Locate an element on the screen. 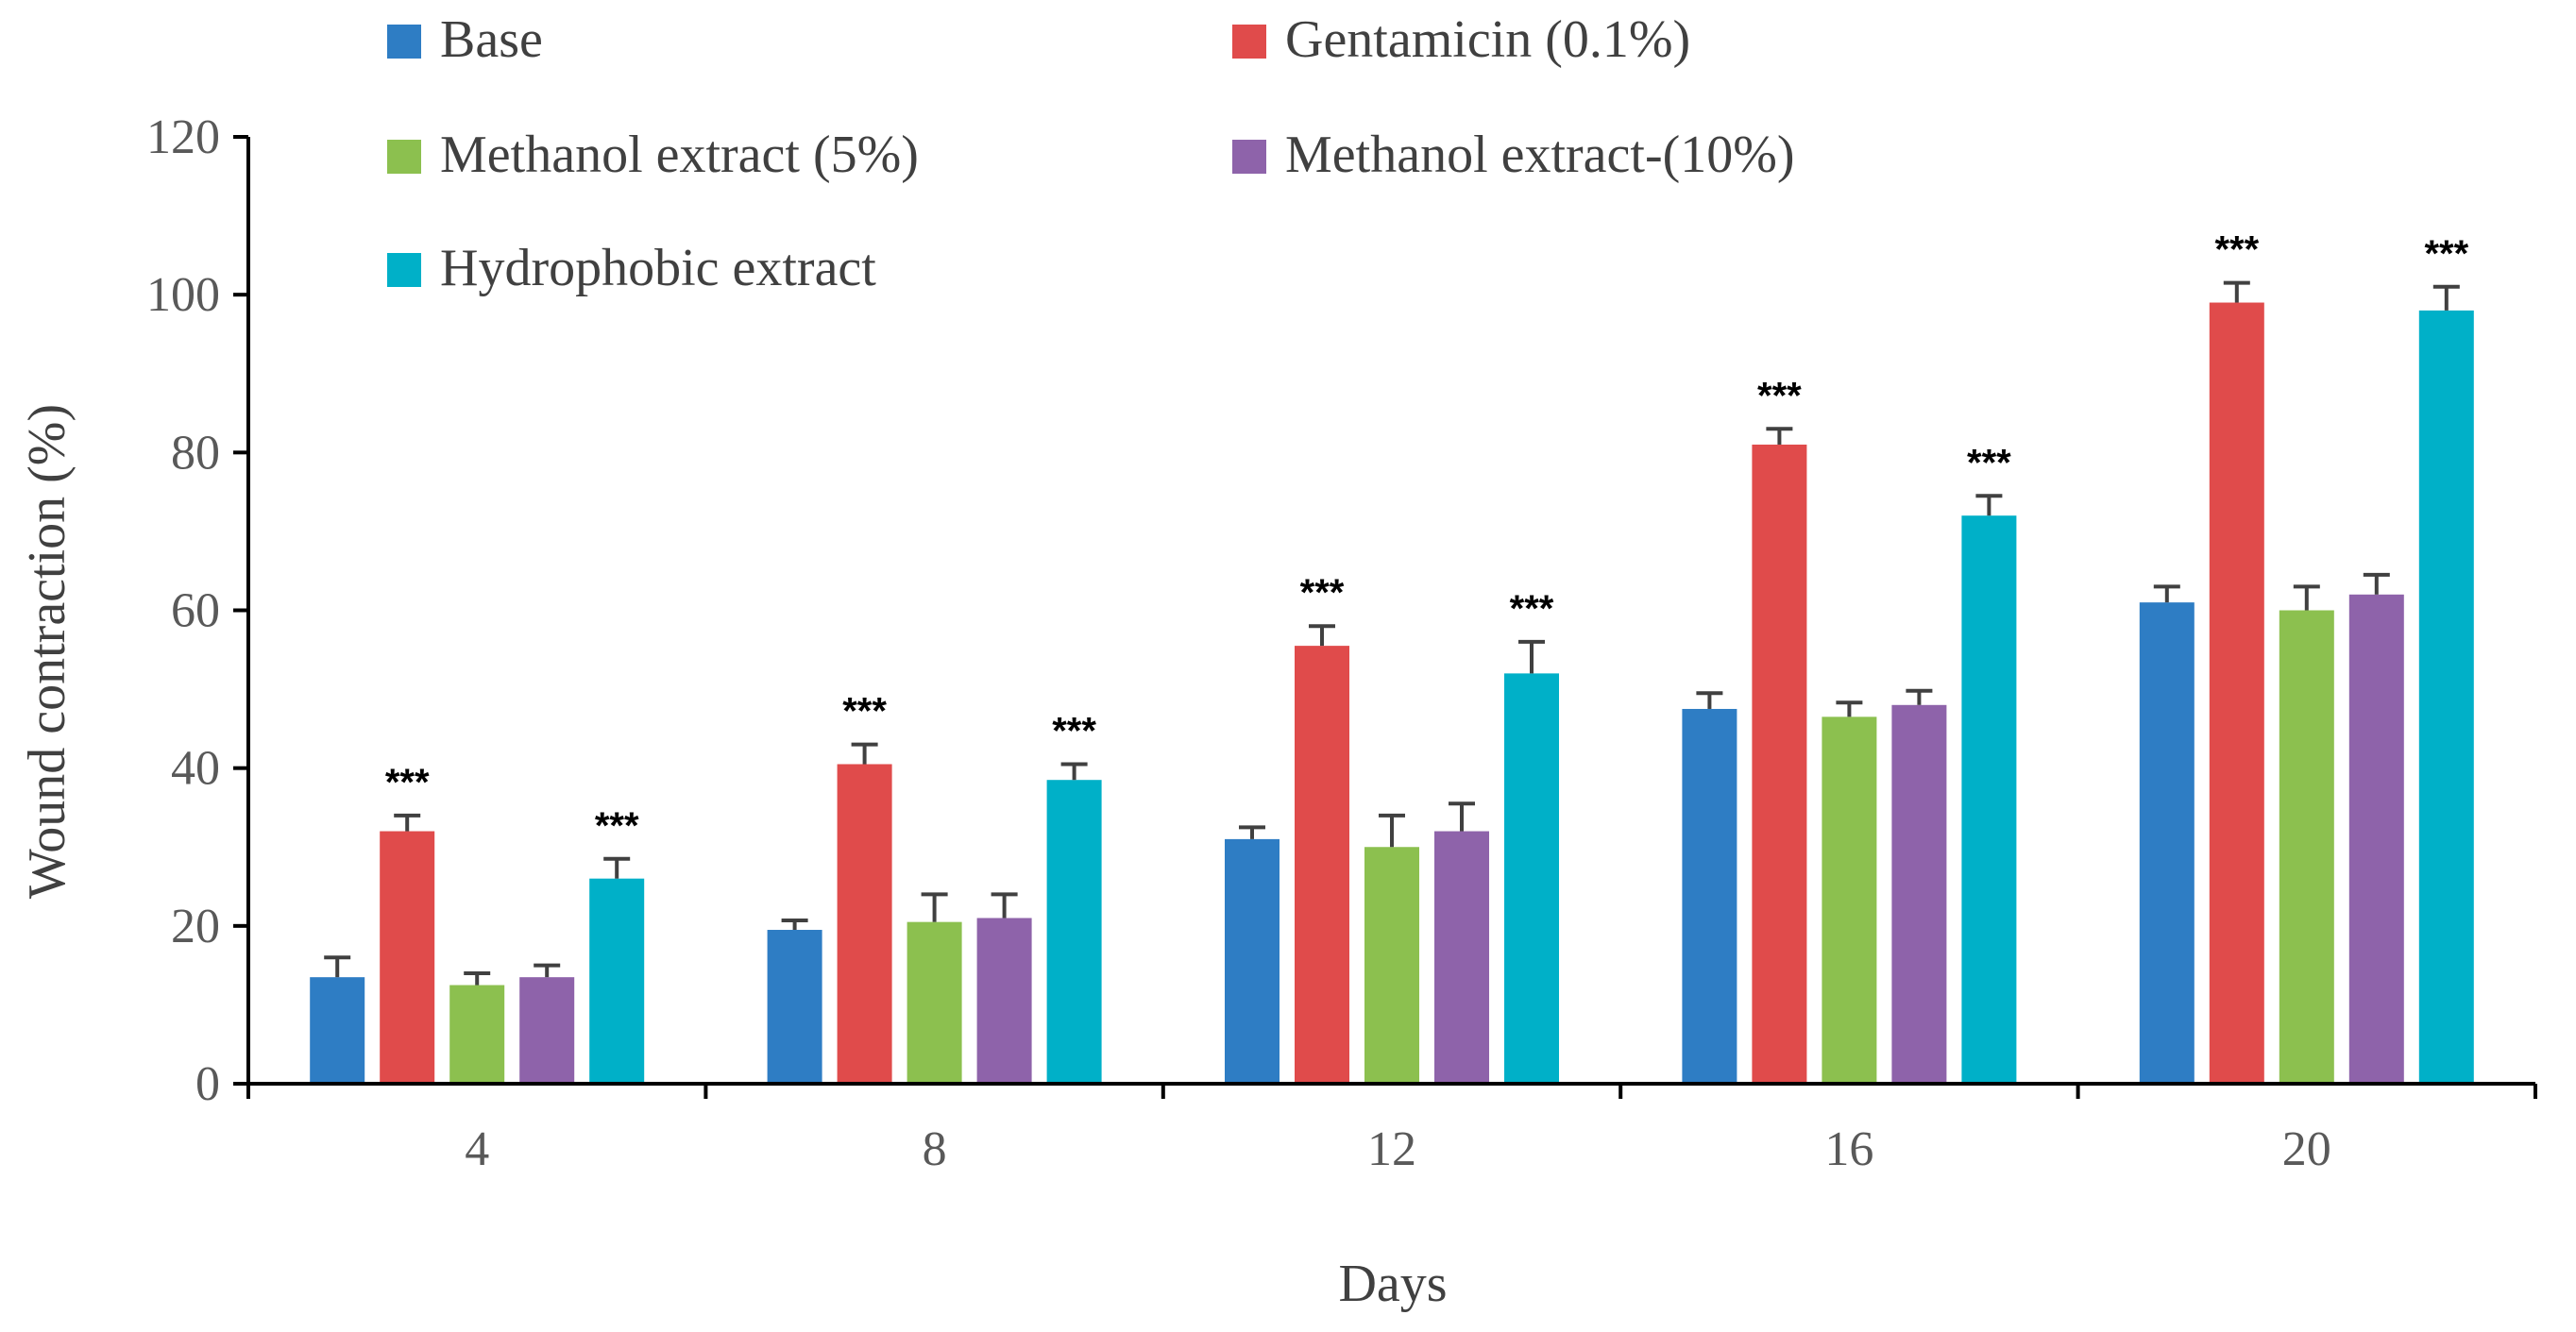 Image resolution: width=2576 pixels, height=1332 pixels. legend-item: Base is located at coordinates (465, 39).